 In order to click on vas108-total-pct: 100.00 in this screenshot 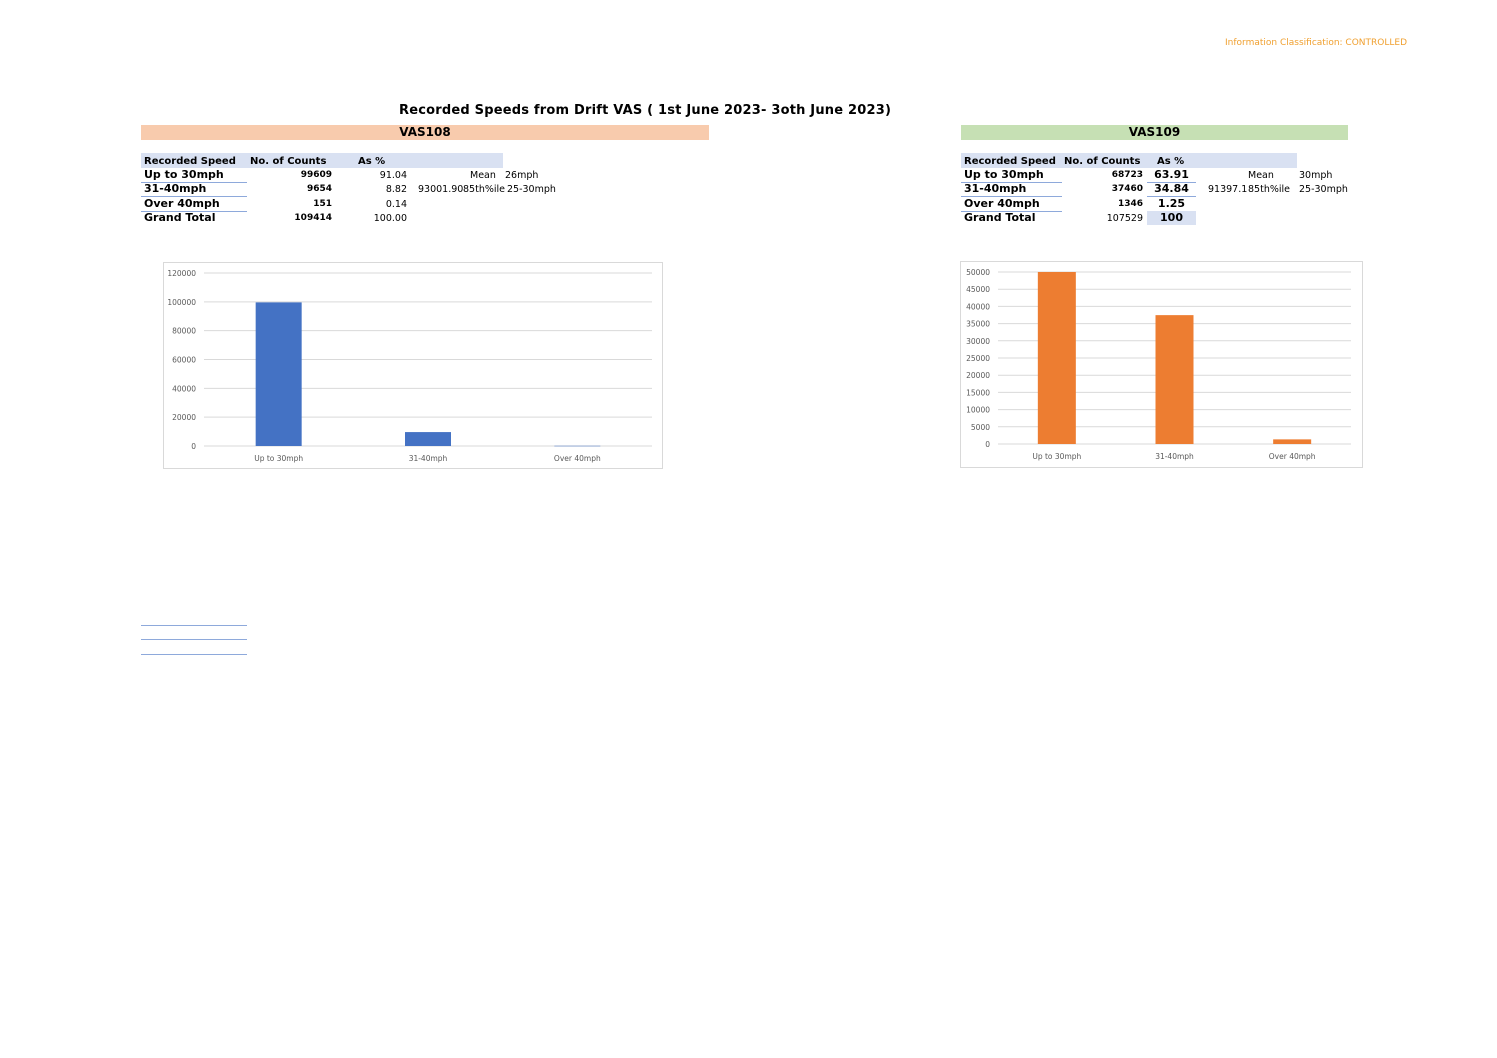, I will do `click(390, 218)`.